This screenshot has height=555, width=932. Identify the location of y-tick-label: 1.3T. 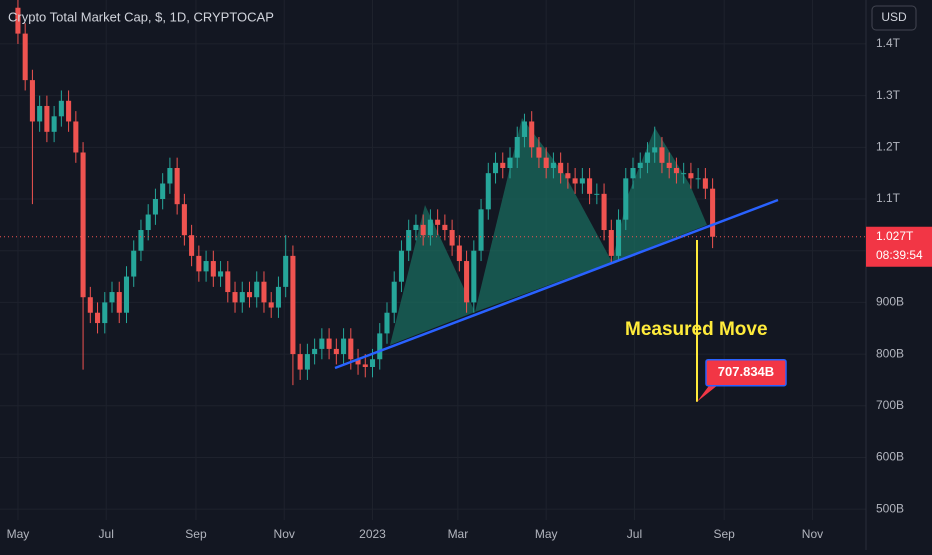
(888, 95).